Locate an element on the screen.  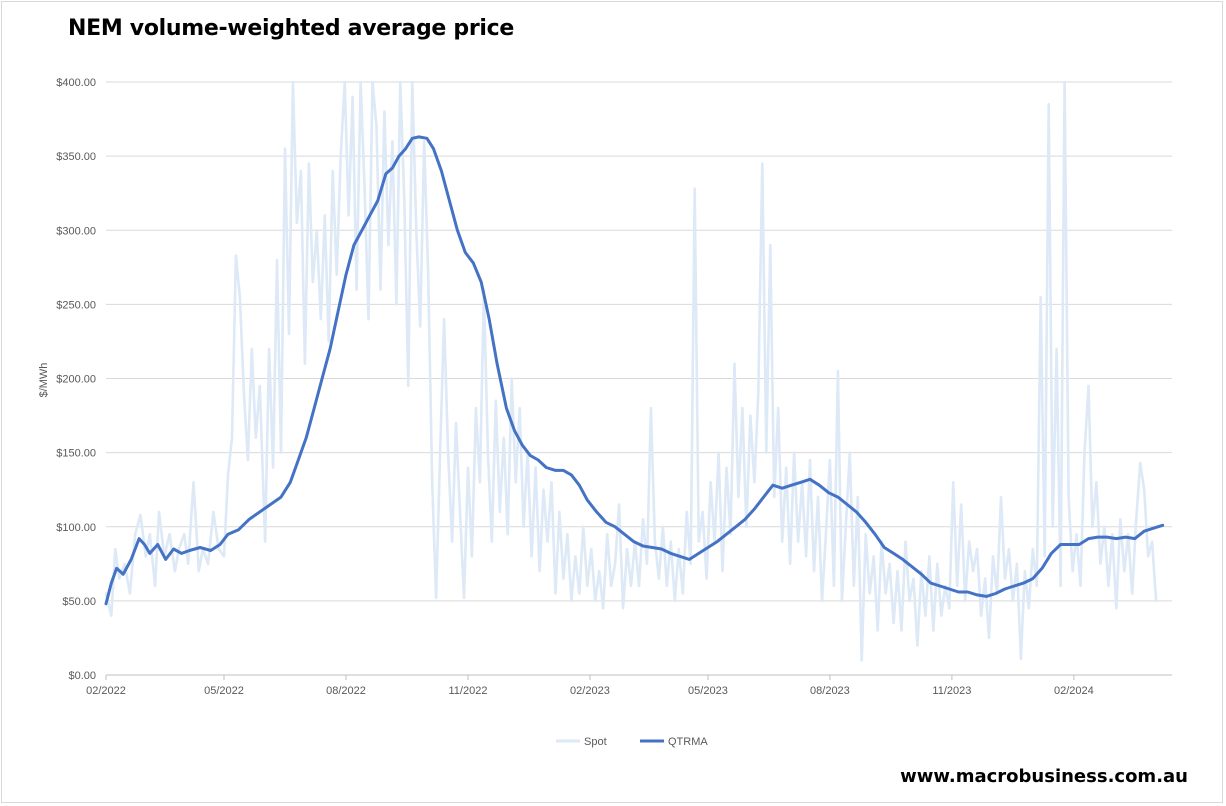
y-tick-label: $200.00 is located at coordinates (76, 380).